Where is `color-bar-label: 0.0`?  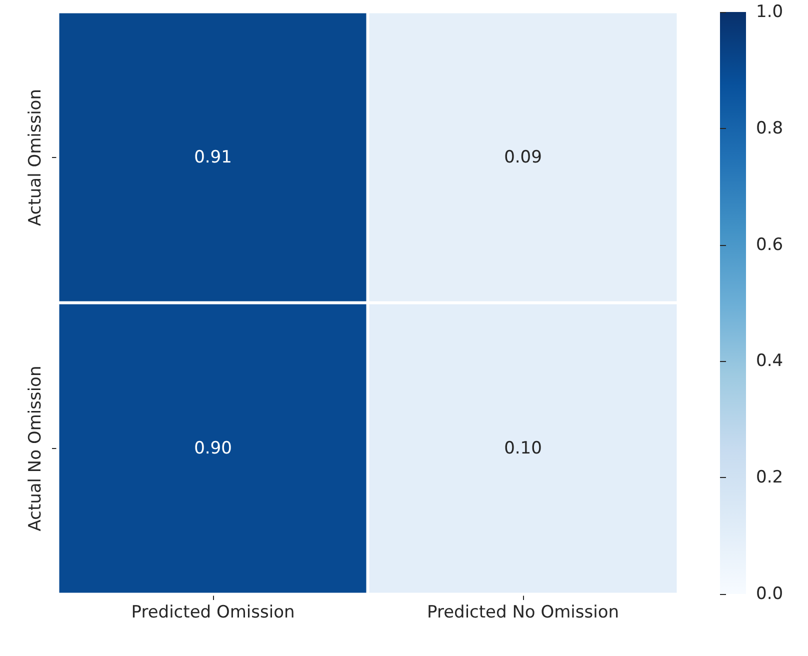
color-bar-label: 0.0 is located at coordinates (770, 594).